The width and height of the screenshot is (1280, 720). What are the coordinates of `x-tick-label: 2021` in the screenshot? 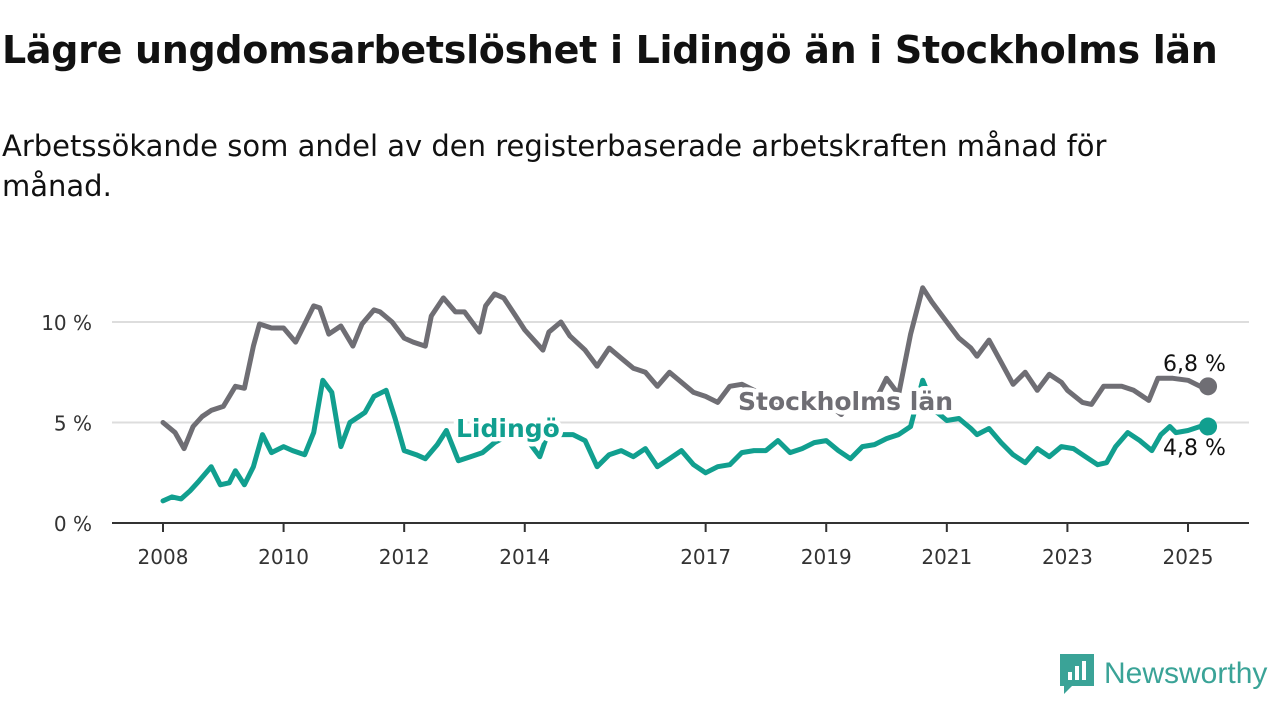 It's located at (946, 557).